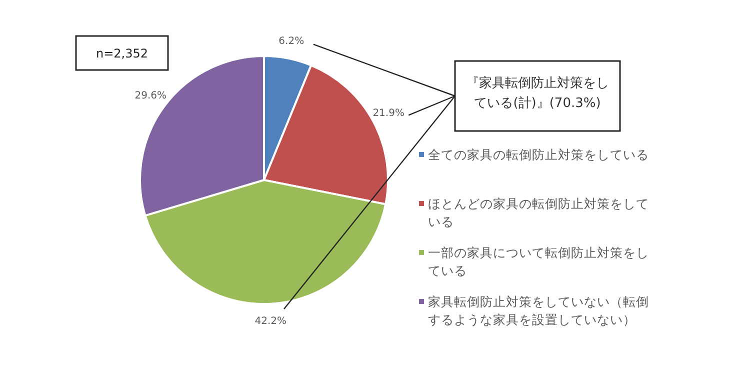 The height and width of the screenshot is (365, 740). I want to click on text: n=2,352, so click(122, 53).